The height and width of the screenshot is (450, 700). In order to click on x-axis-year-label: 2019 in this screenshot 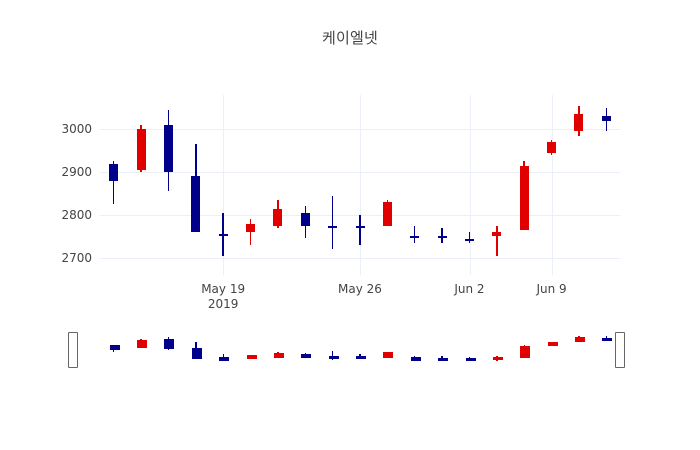, I will do `click(223, 304)`.